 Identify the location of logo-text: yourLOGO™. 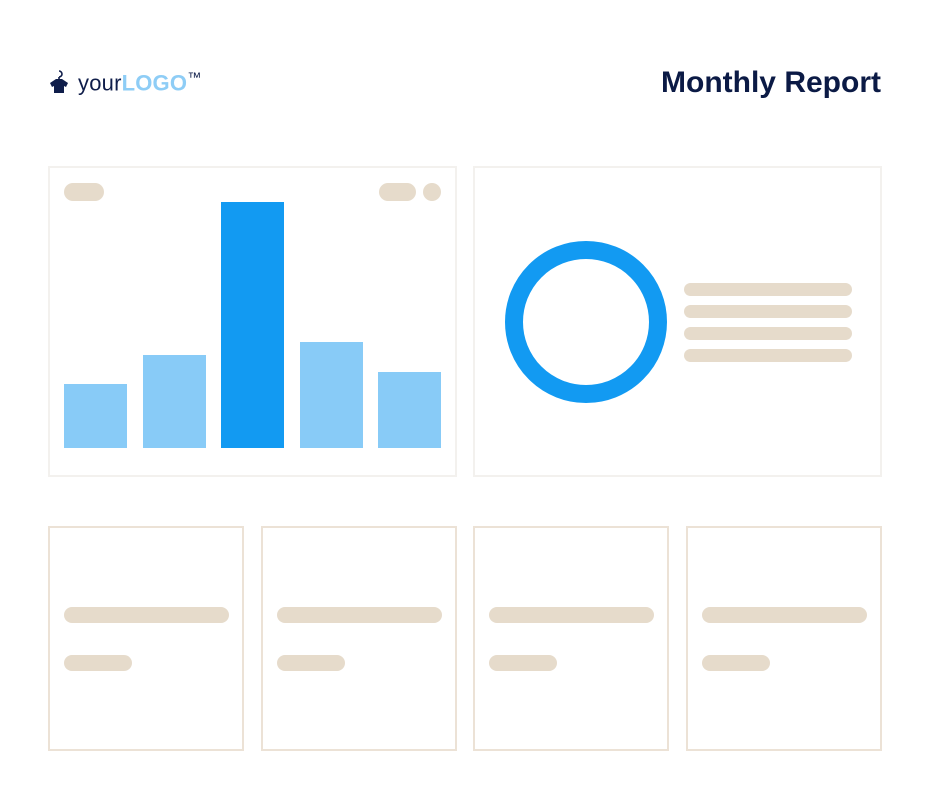
(139, 82).